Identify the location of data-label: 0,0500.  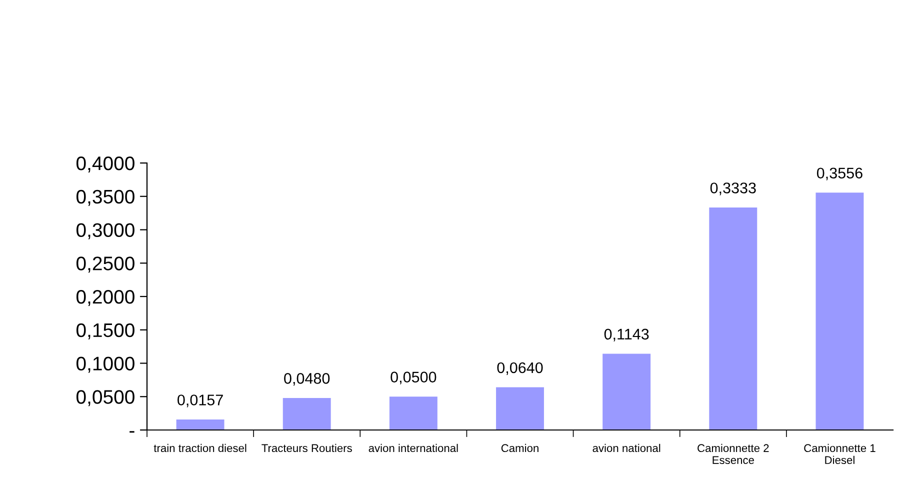
(413, 378).